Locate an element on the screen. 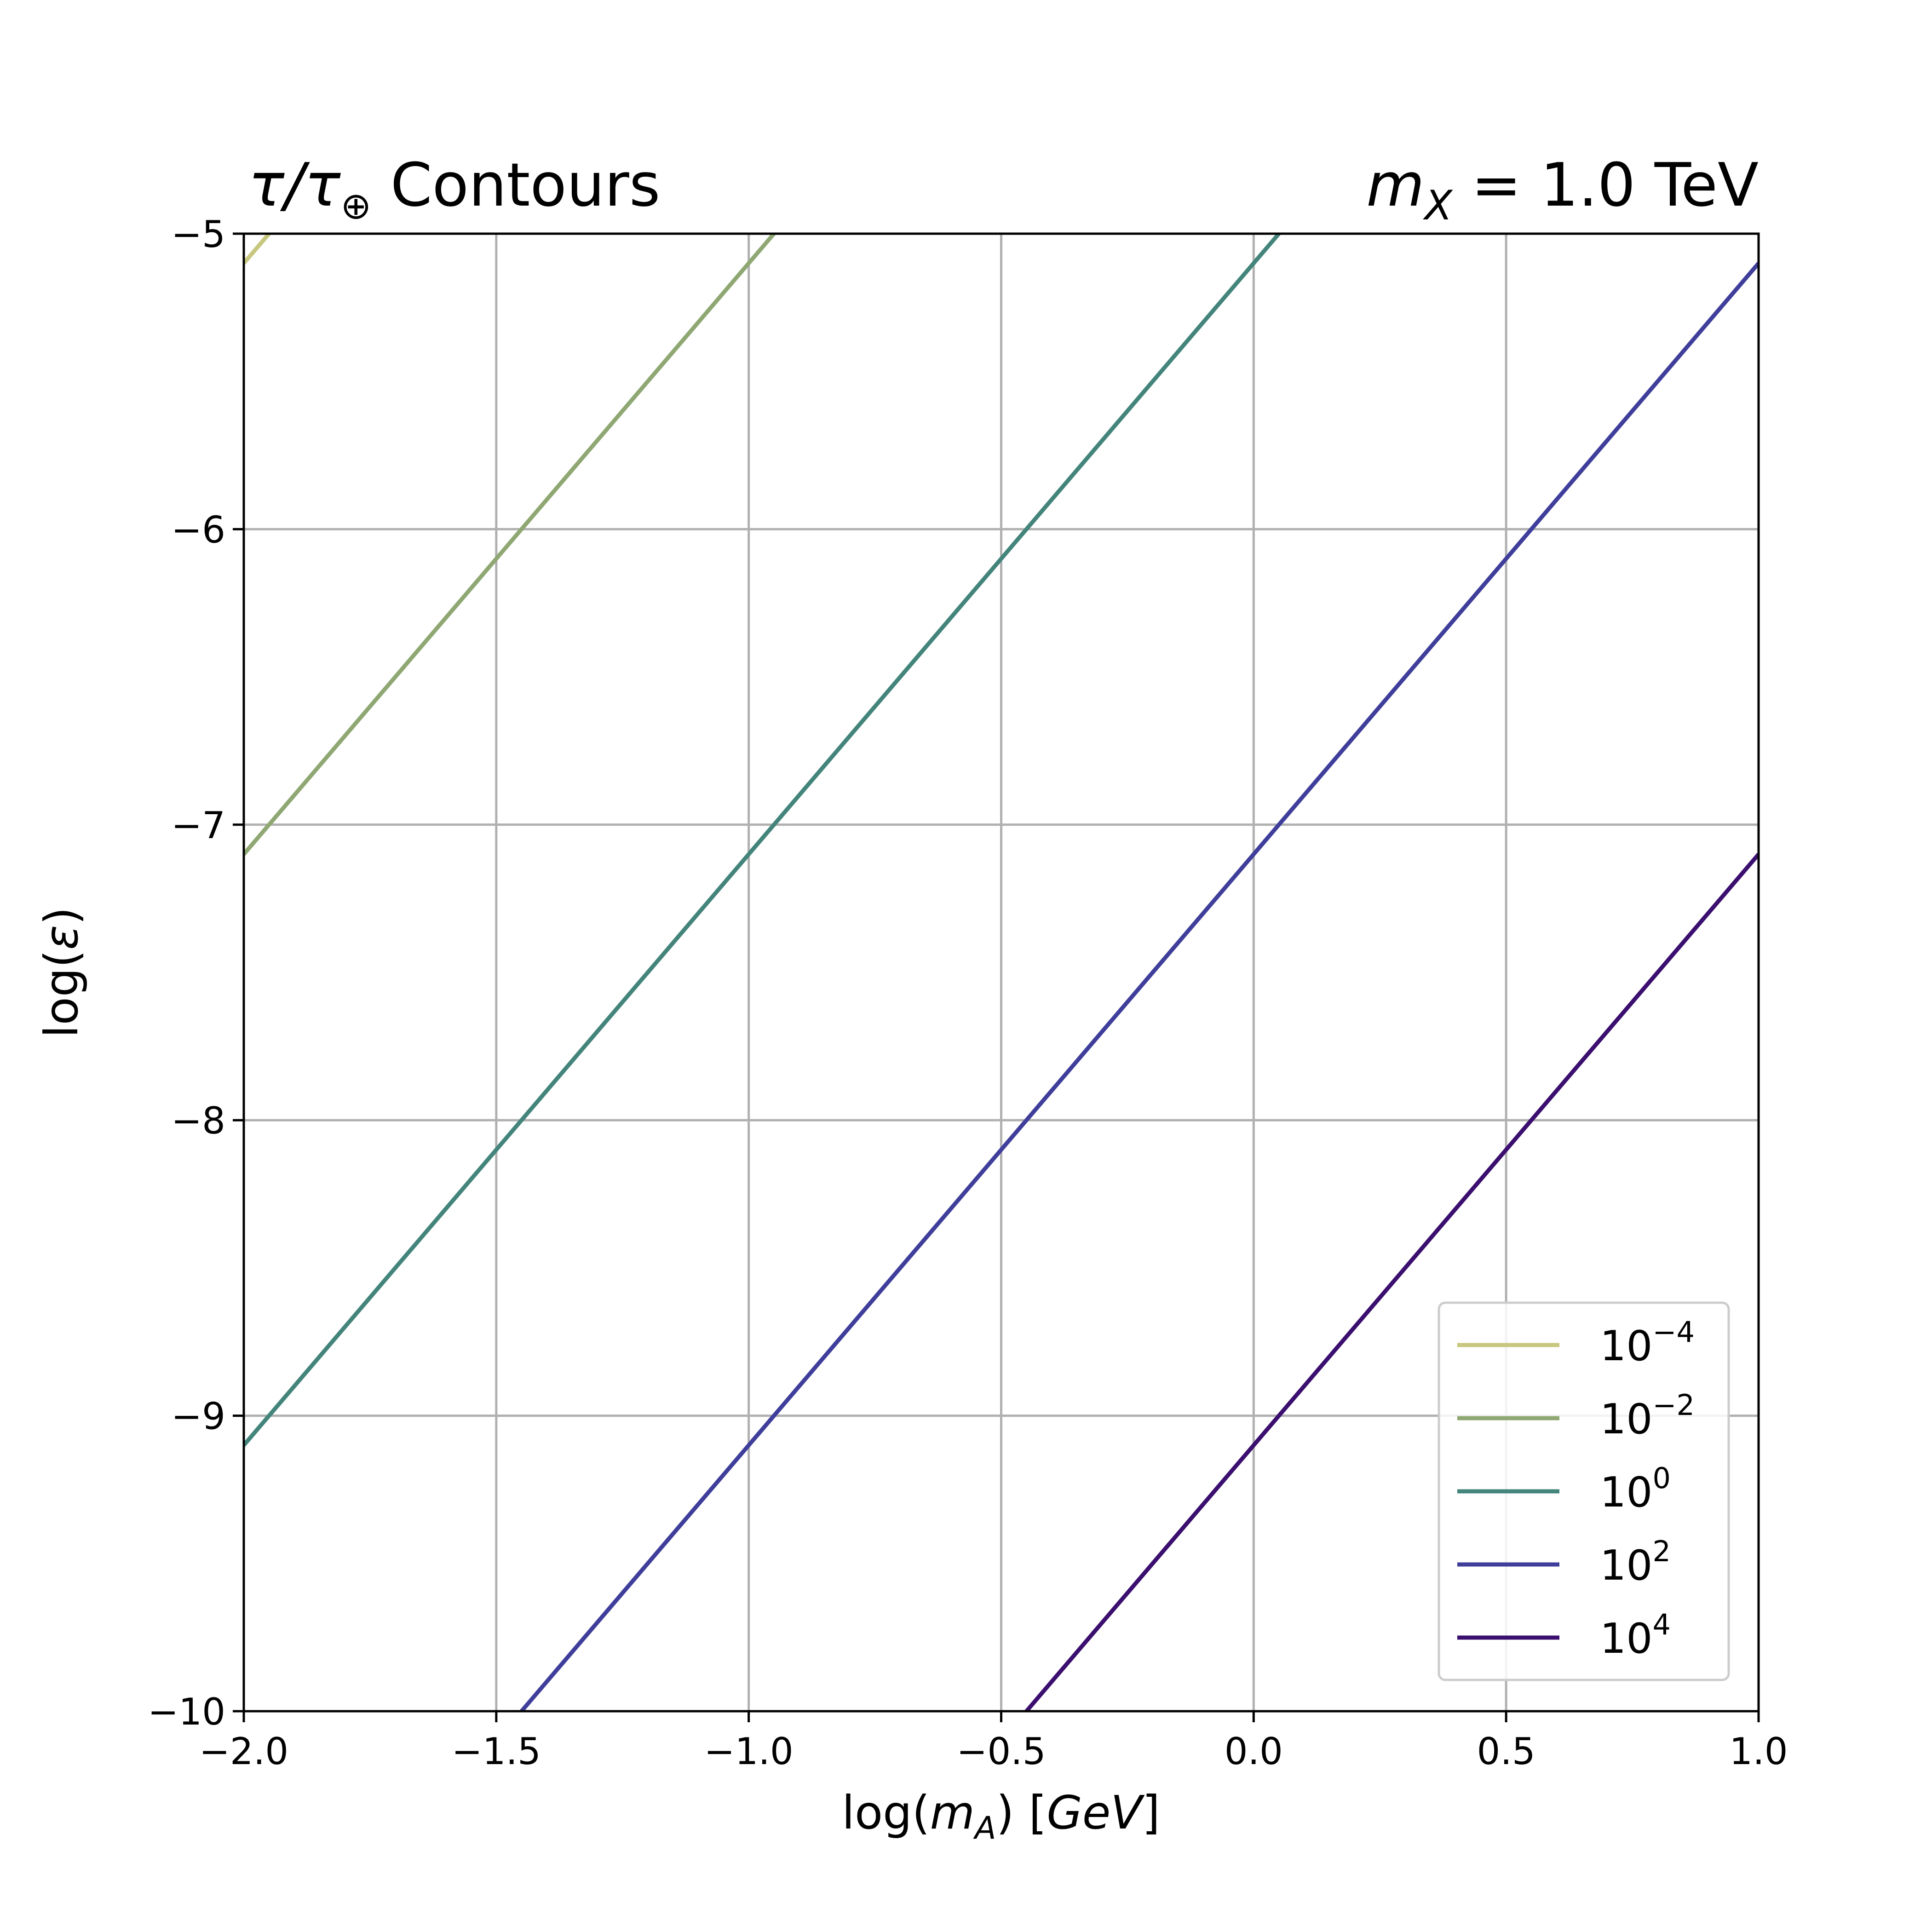 The width and height of the screenshot is (1932, 1932). legend-label: 10−2 is located at coordinates (1647, 1415).